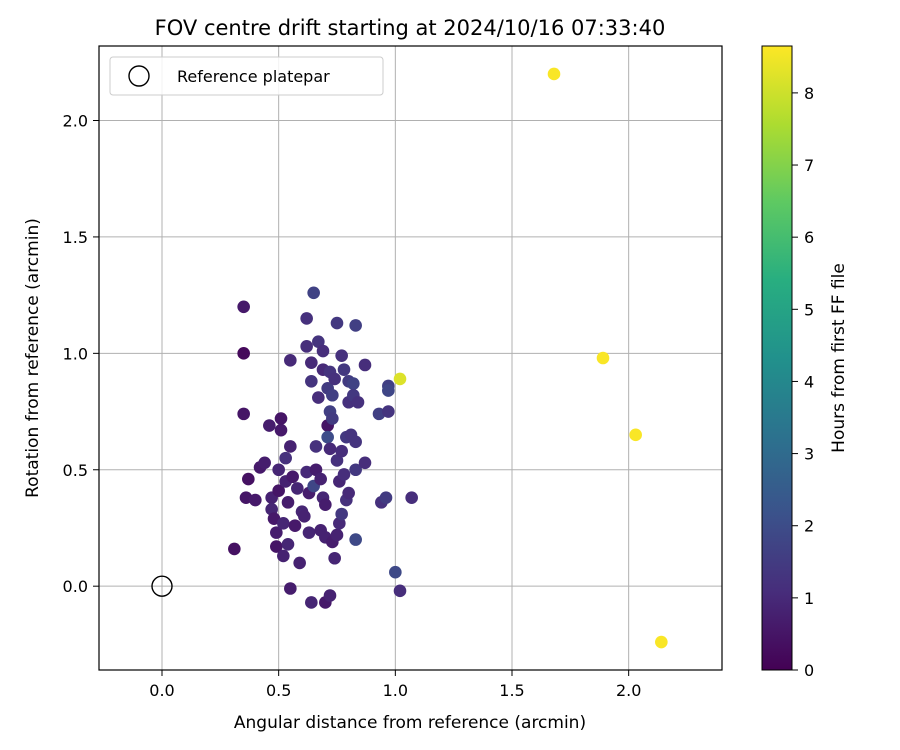 Image resolution: width=900 pixels, height=750 pixels. I want to click on colorbar-tick-label: 7, so click(809, 165).